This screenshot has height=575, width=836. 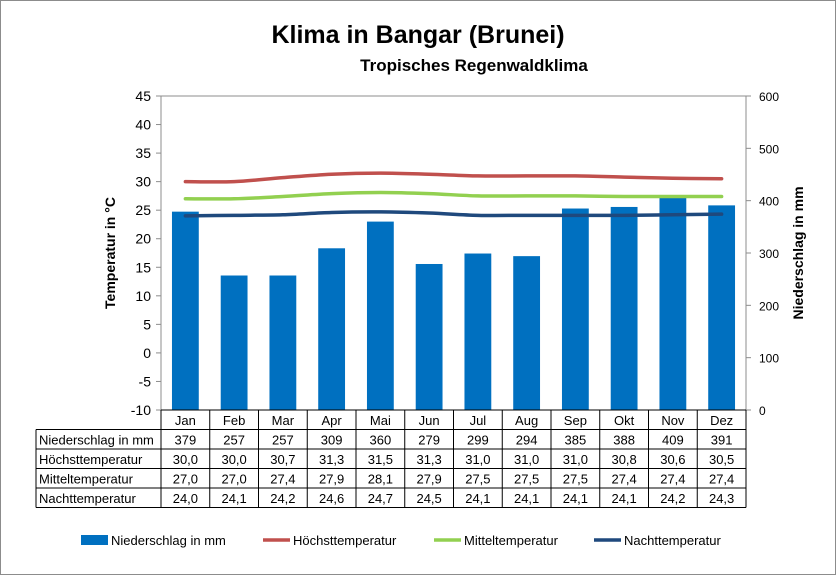 What do you see at coordinates (798, 252) in the screenshot?
I see `y2-axis-title: Niederschlag in mm` at bounding box center [798, 252].